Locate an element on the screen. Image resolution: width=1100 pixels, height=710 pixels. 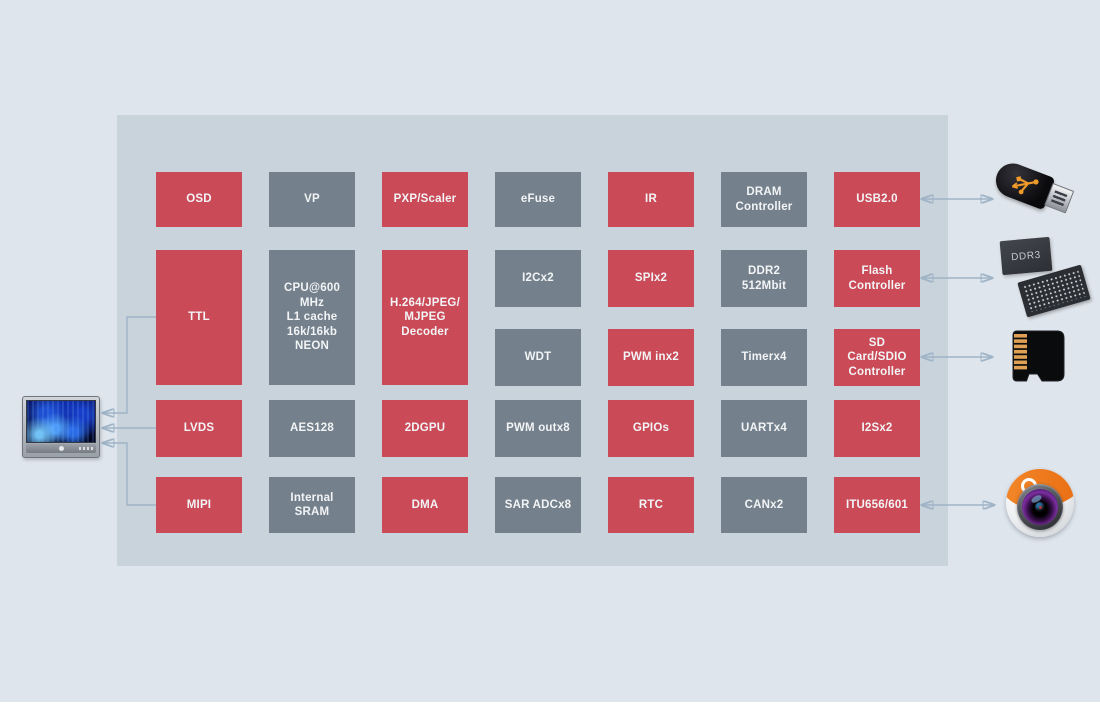
monitor-control-buttons is located at coordinates (86, 448).